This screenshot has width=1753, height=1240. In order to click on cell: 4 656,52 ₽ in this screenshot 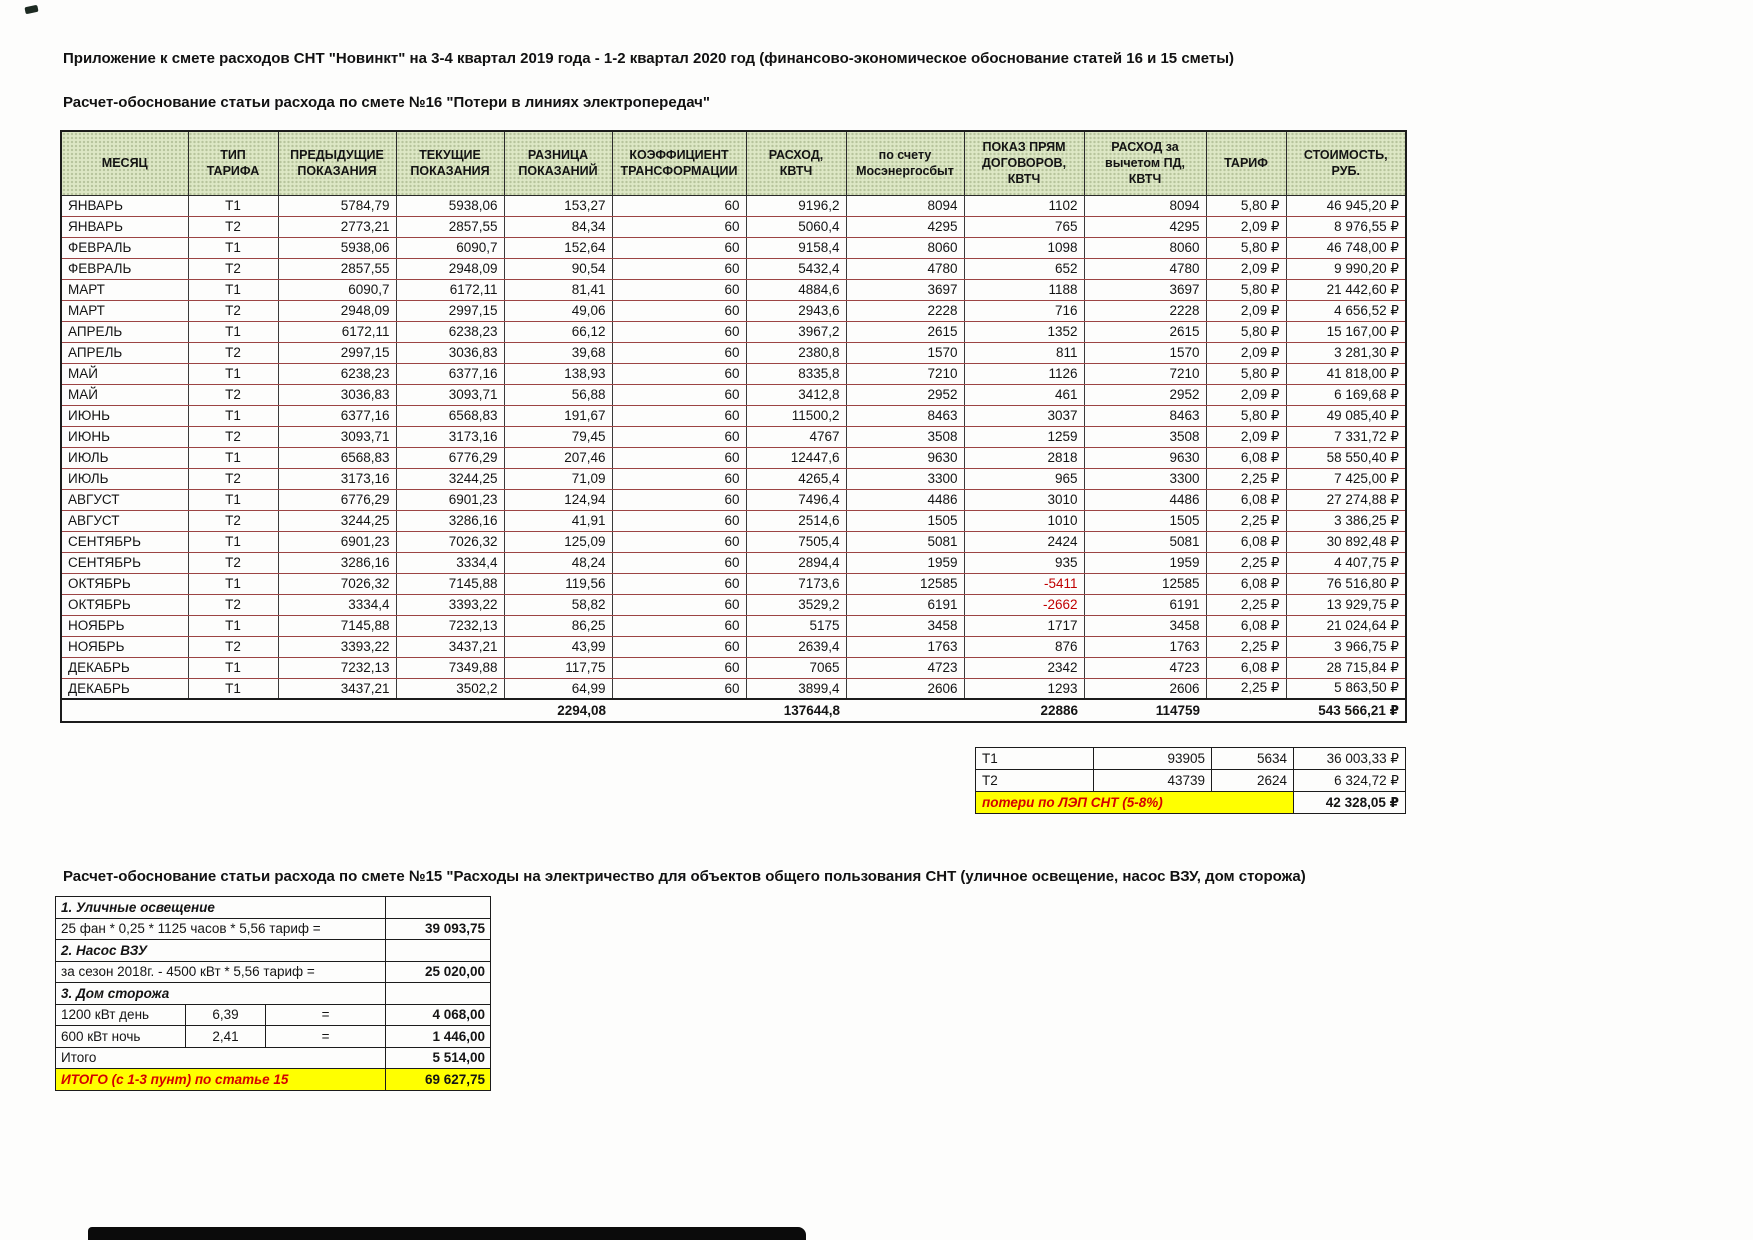, I will do `click(1346, 310)`.